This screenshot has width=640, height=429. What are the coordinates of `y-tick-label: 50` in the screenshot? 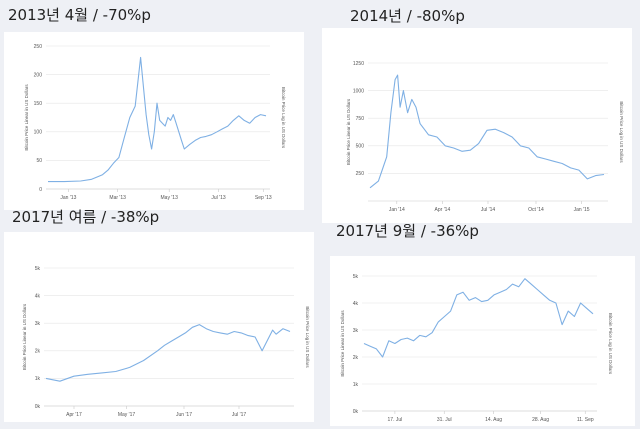 It's located at (39, 161).